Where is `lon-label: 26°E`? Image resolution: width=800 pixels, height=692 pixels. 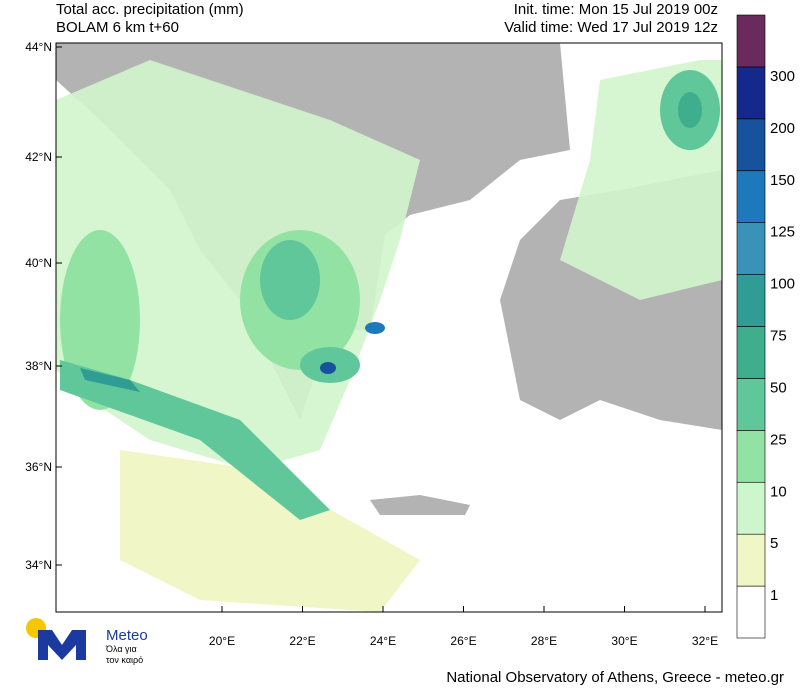 lon-label: 26°E is located at coordinates (463, 641).